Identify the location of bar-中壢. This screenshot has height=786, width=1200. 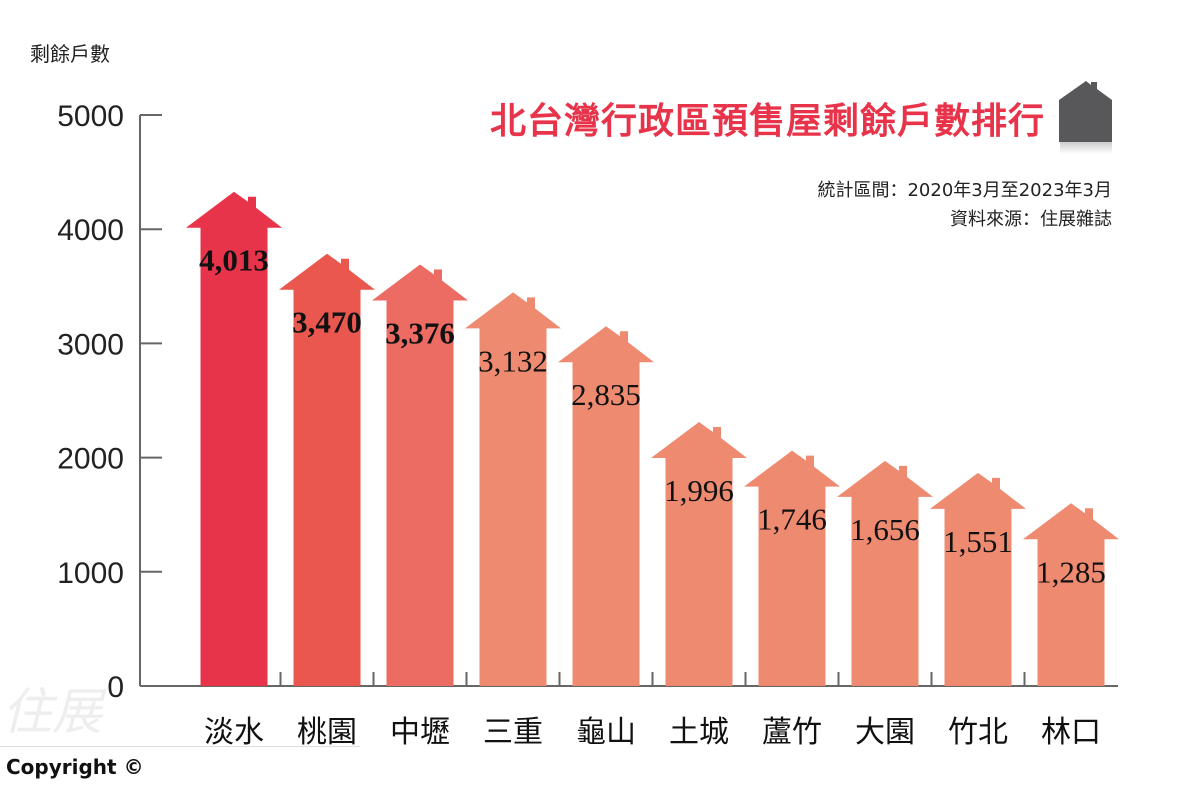
(420, 475).